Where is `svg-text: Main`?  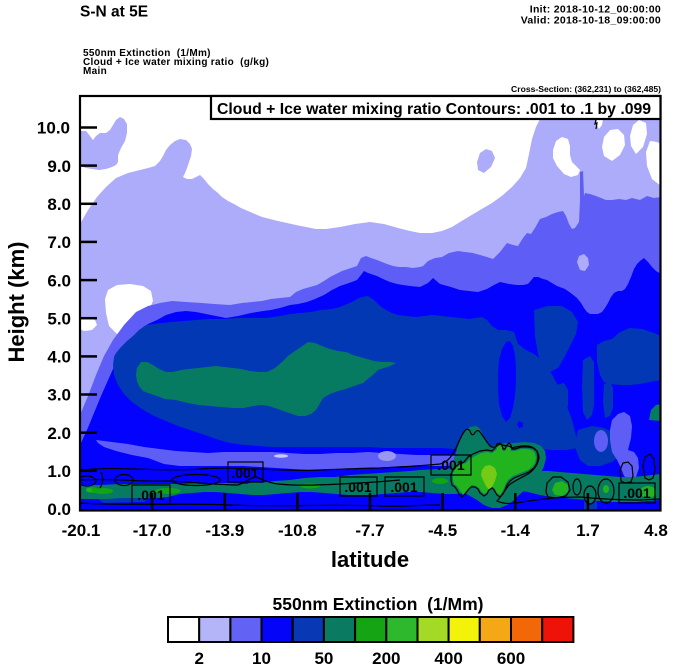 svg-text: Main is located at coordinates (95, 71).